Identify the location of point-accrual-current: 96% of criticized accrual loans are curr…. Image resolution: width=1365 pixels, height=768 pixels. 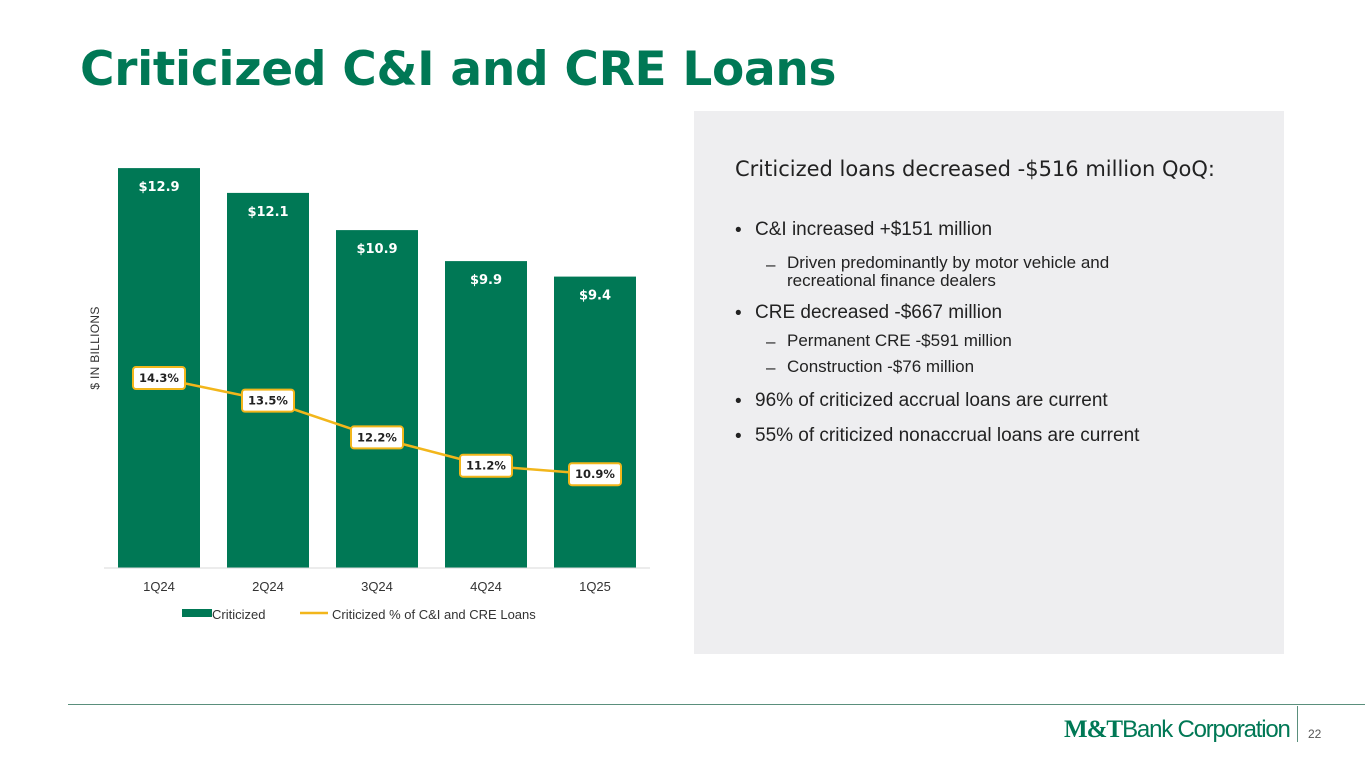
(931, 400).